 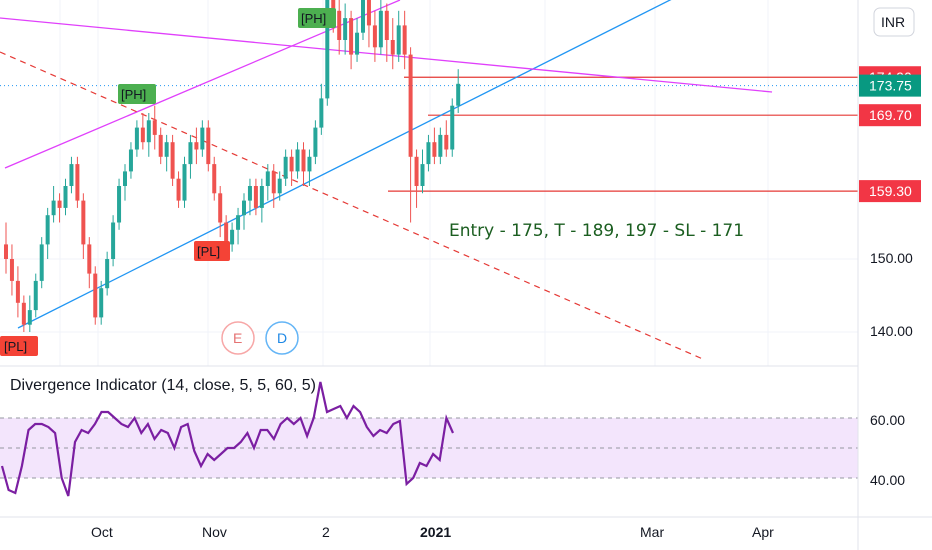 I want to click on indicator-tick-60: 60.00, so click(x=887, y=420).